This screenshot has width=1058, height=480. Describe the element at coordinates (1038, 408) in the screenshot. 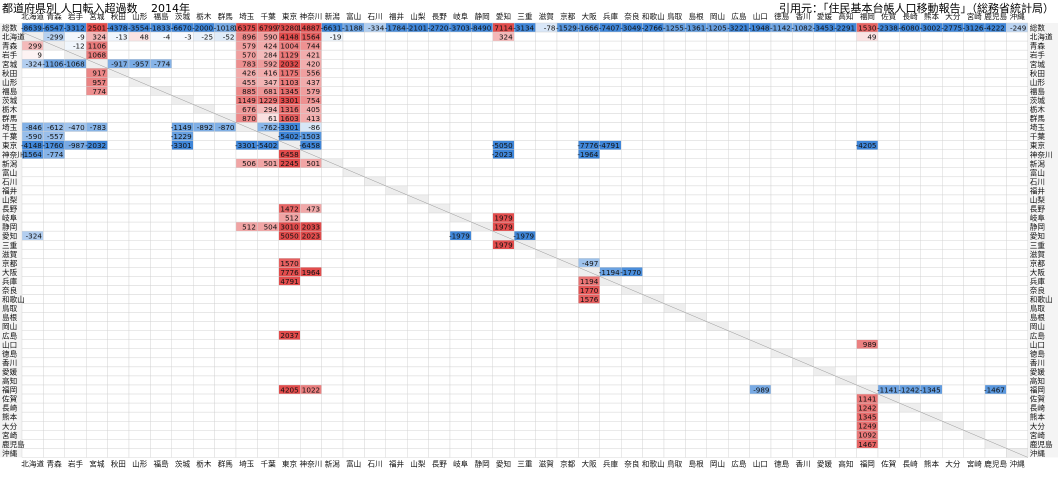

I see `row-label-right: 長崎` at that location.